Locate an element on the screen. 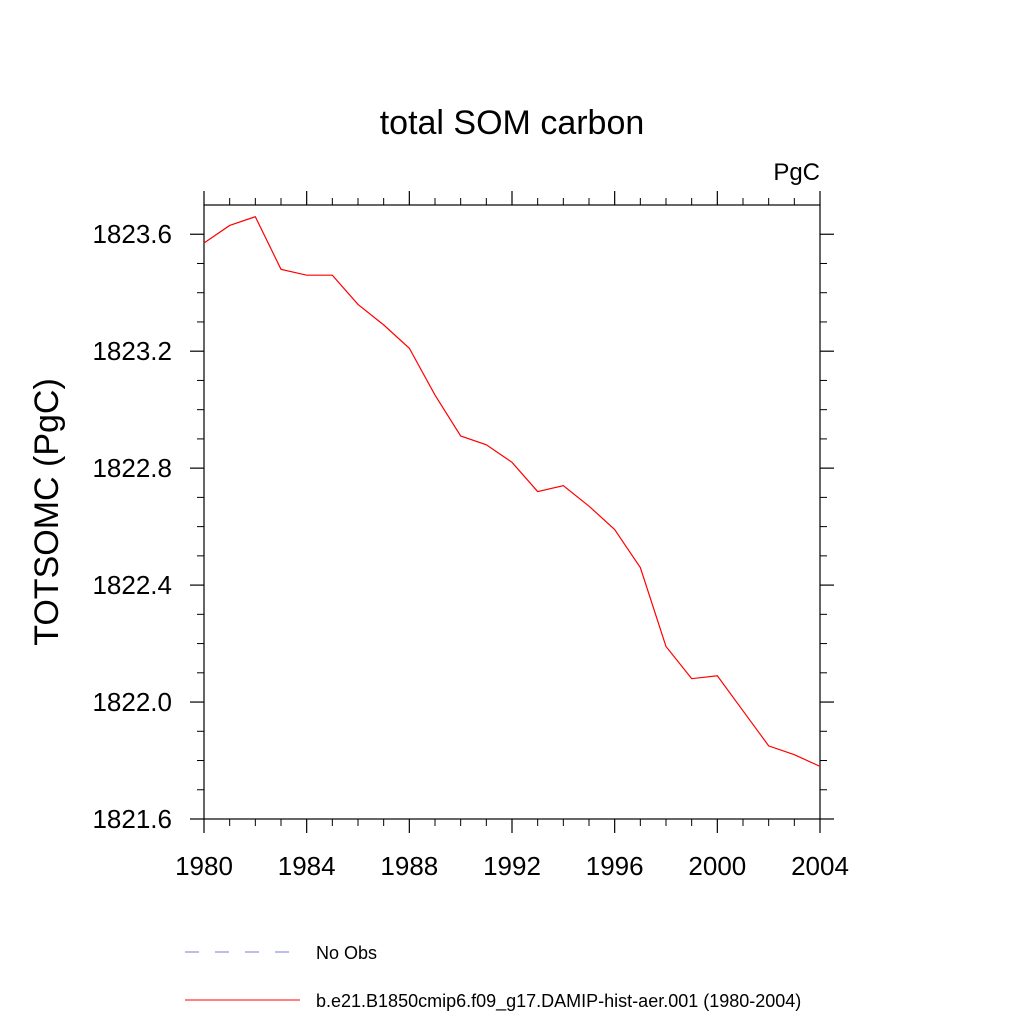 The image size is (1024, 1024). legend-label: No Obs is located at coordinates (346, 953).